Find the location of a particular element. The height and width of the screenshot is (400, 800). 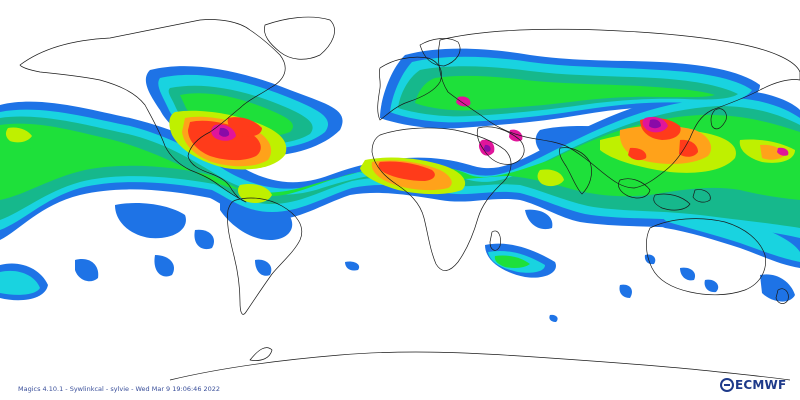

ecmwf-logo-text: ECMWF is located at coordinates (761, 385).